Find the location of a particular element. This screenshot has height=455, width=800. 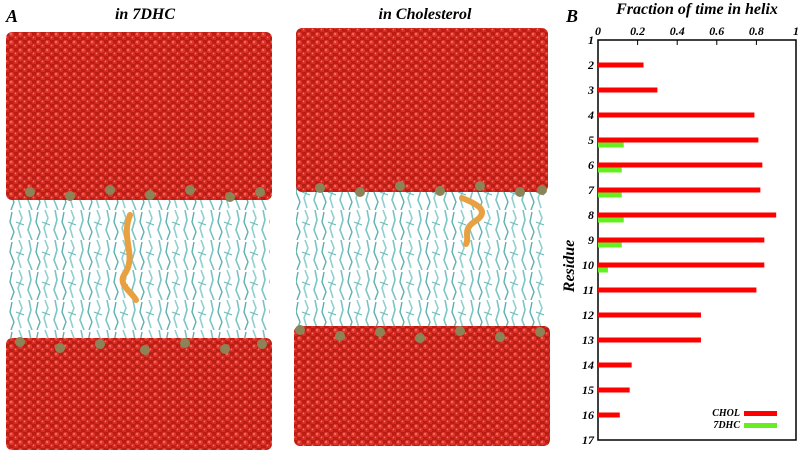

panel-a-left-title: in 7DHC is located at coordinates (144, 14).